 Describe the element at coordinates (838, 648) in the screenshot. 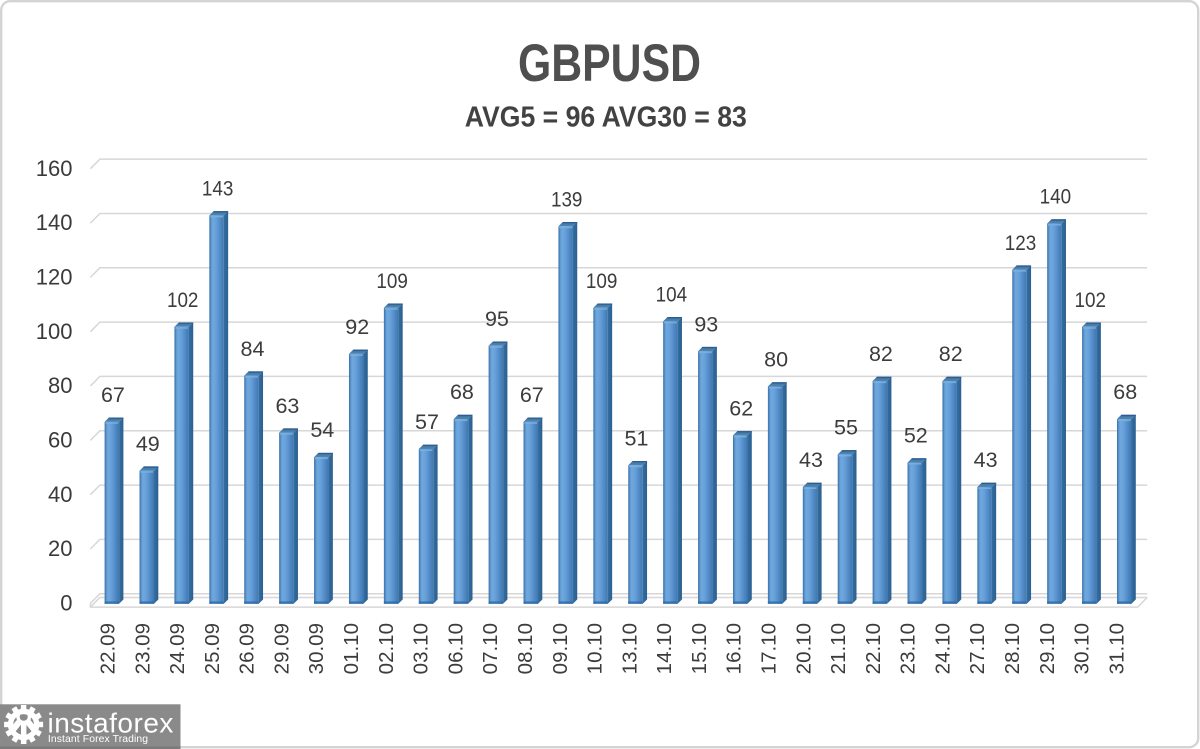

I see `svg-text: 21.10` at that location.